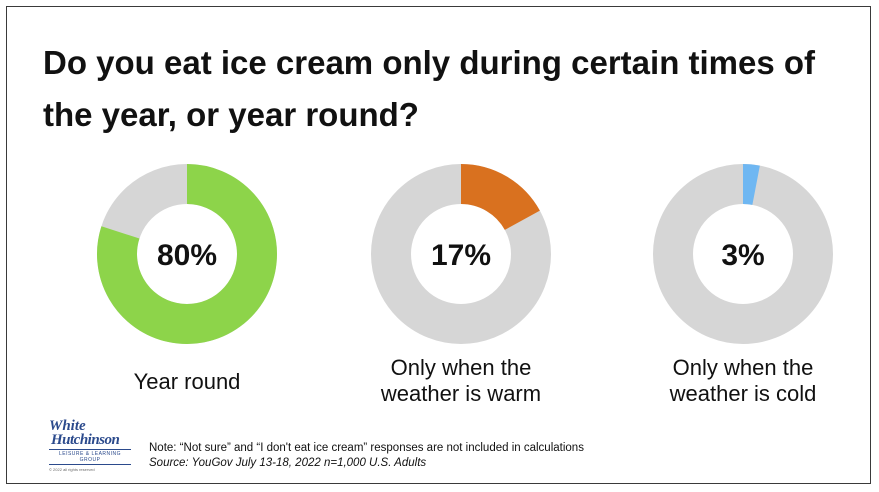 Image resolution: width=879 pixels, height=492 pixels. Describe the element at coordinates (67, 426) in the screenshot. I see `logo-line-1: White` at that location.